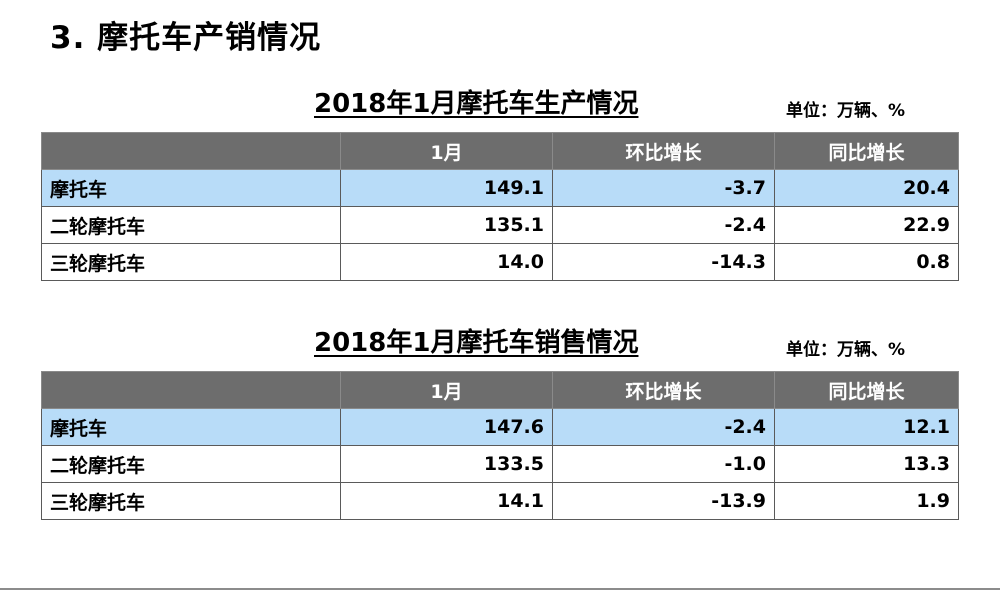 This screenshot has height=593, width=1000. I want to click on cell-jan: 135.1, so click(446, 225).